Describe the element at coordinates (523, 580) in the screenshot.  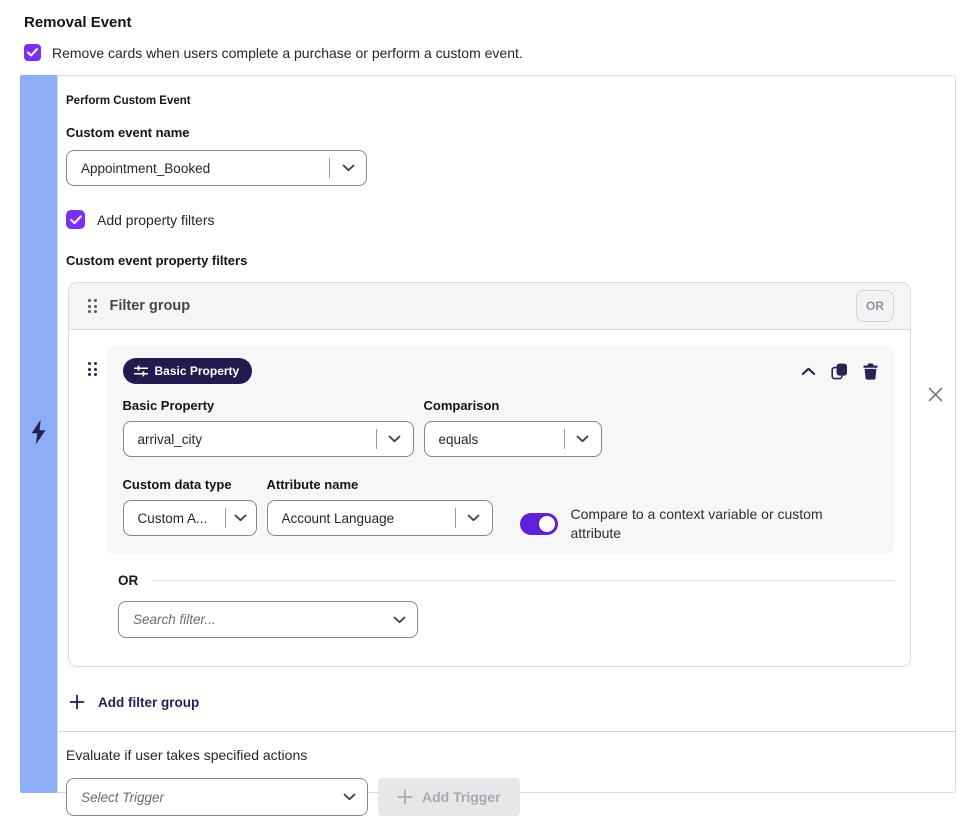
I see `or-divider-line` at that location.